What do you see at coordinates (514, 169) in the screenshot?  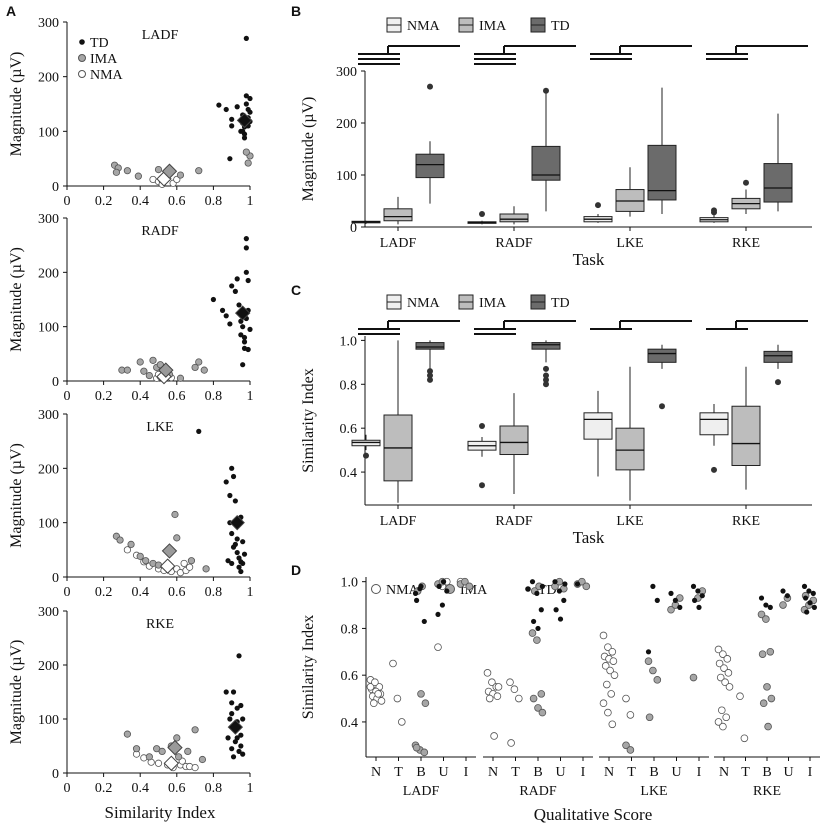 I see `category-radf: RADF` at bounding box center [514, 169].